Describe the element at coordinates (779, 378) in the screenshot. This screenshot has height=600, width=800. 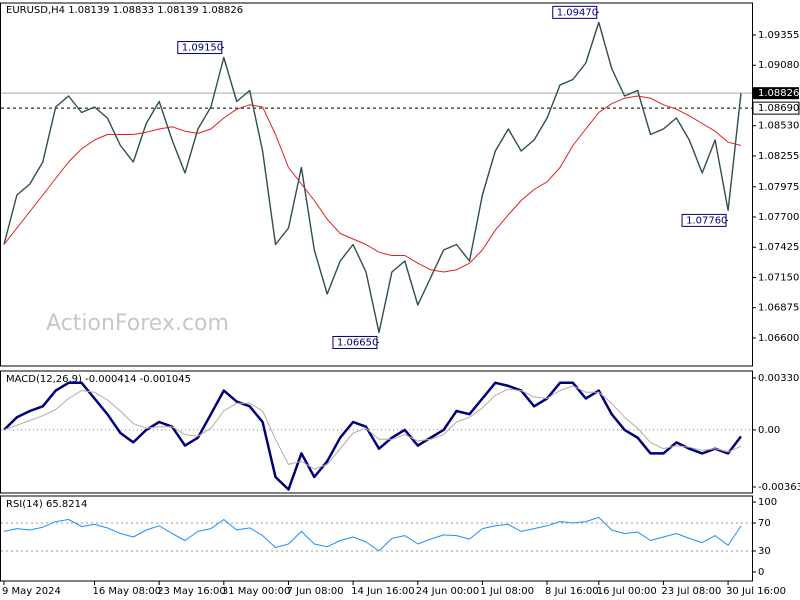
I see `y-tick-label: 0.003308` at that location.